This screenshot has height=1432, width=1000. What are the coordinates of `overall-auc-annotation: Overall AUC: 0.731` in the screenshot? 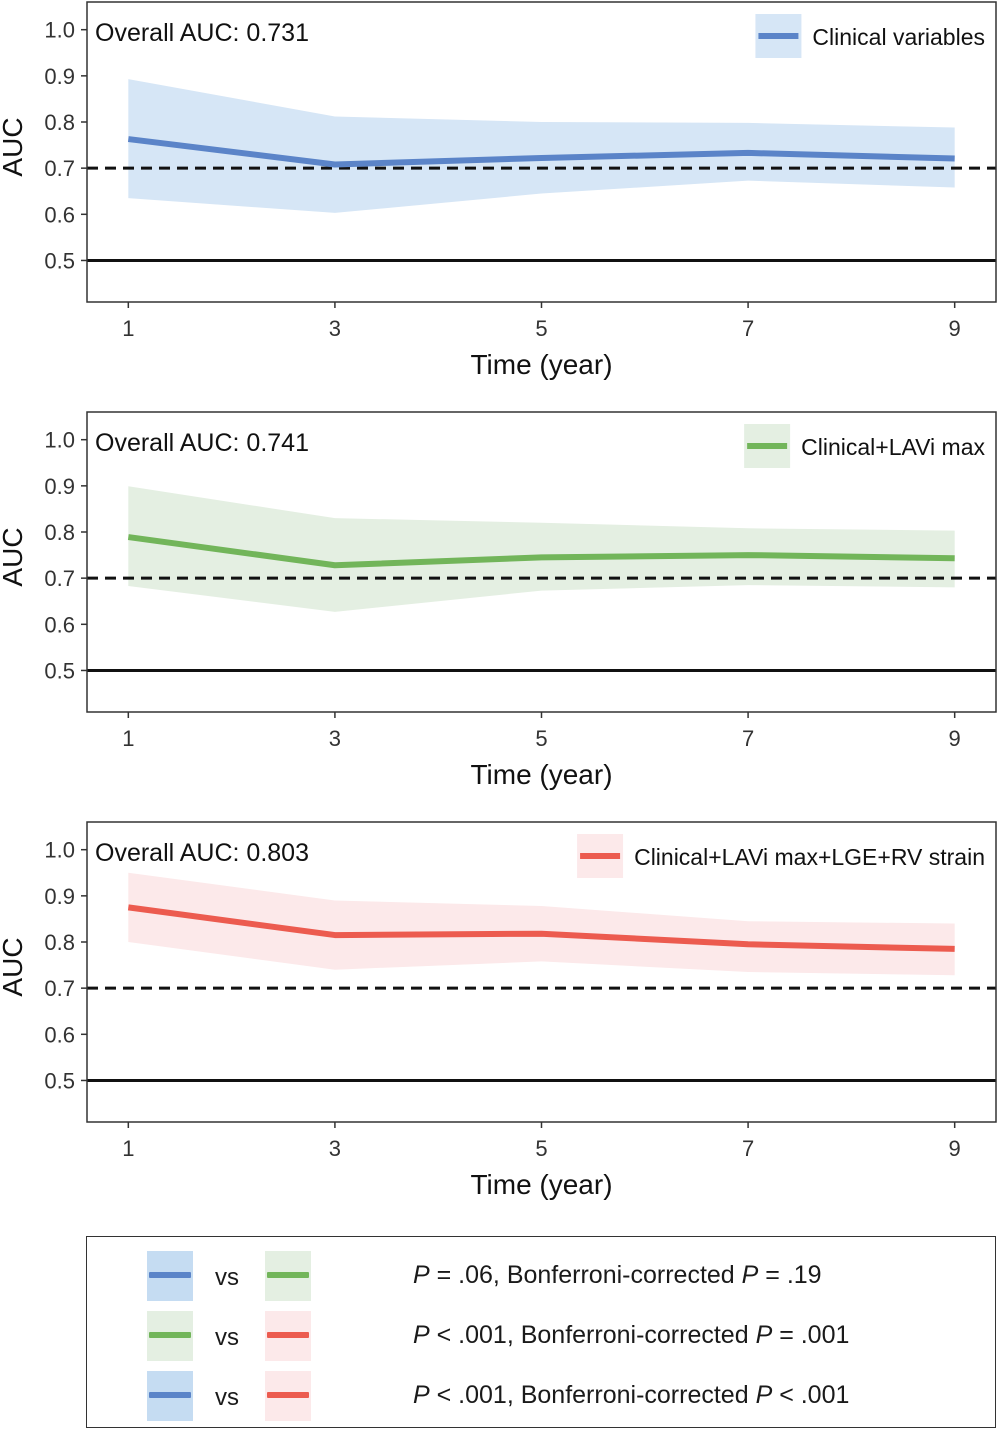 It's located at (202, 33).